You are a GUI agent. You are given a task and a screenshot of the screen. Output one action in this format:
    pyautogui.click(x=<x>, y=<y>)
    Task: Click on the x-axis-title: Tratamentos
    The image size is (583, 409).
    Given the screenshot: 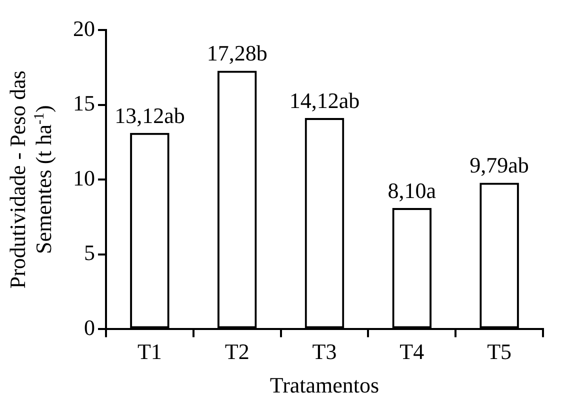 What is the action you would take?
    pyautogui.click(x=325, y=385)
    